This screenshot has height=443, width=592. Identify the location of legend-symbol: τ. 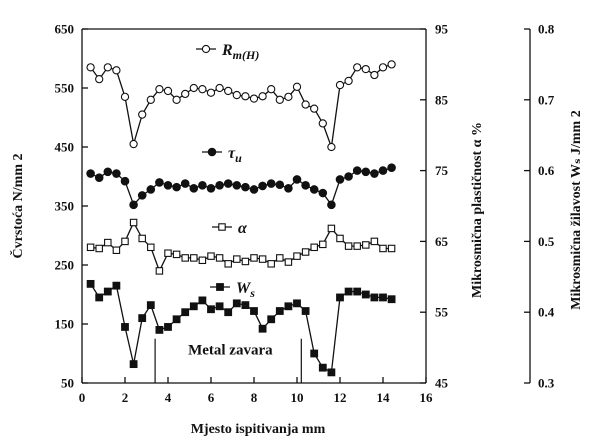
(232, 153).